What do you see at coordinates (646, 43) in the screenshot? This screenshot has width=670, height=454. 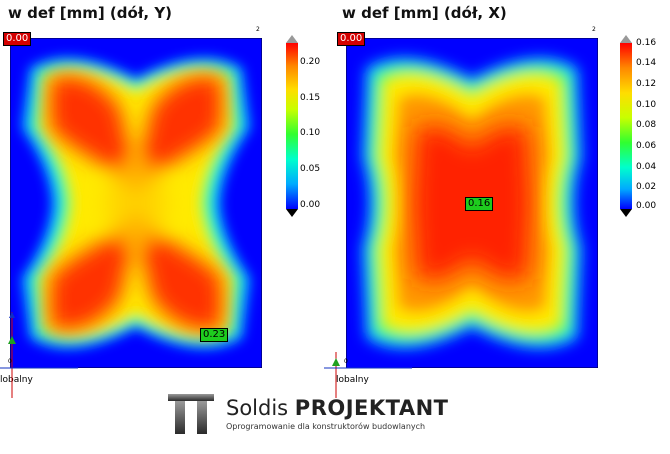 I see `cbar-tick: 0.16` at bounding box center [646, 43].